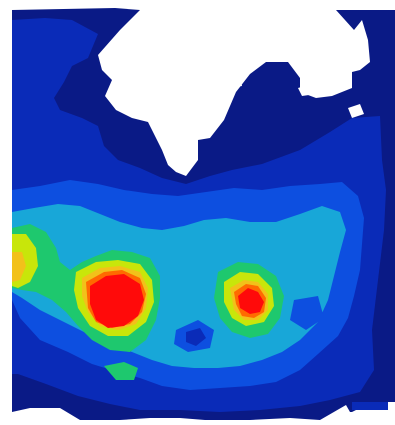 The width and height of the screenshot is (395, 425). I want to click on bottom-mark, so click(370, 406).